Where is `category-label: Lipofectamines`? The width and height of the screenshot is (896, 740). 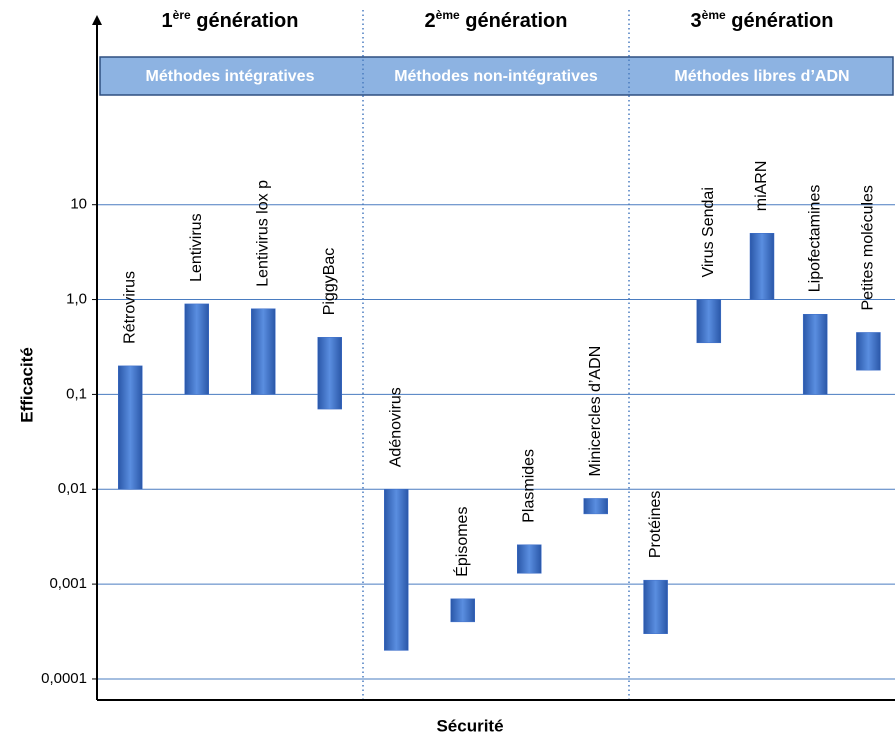 category-label: Lipofectamines is located at coordinates (814, 239).